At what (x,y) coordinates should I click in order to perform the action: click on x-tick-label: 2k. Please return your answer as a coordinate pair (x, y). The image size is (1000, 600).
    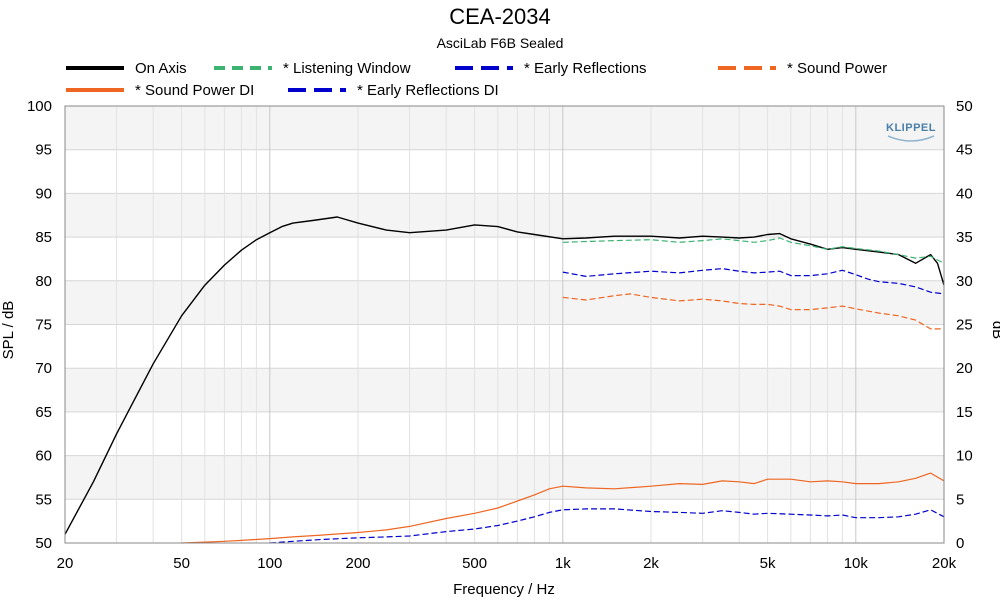
    Looking at the image, I should click on (651, 563).